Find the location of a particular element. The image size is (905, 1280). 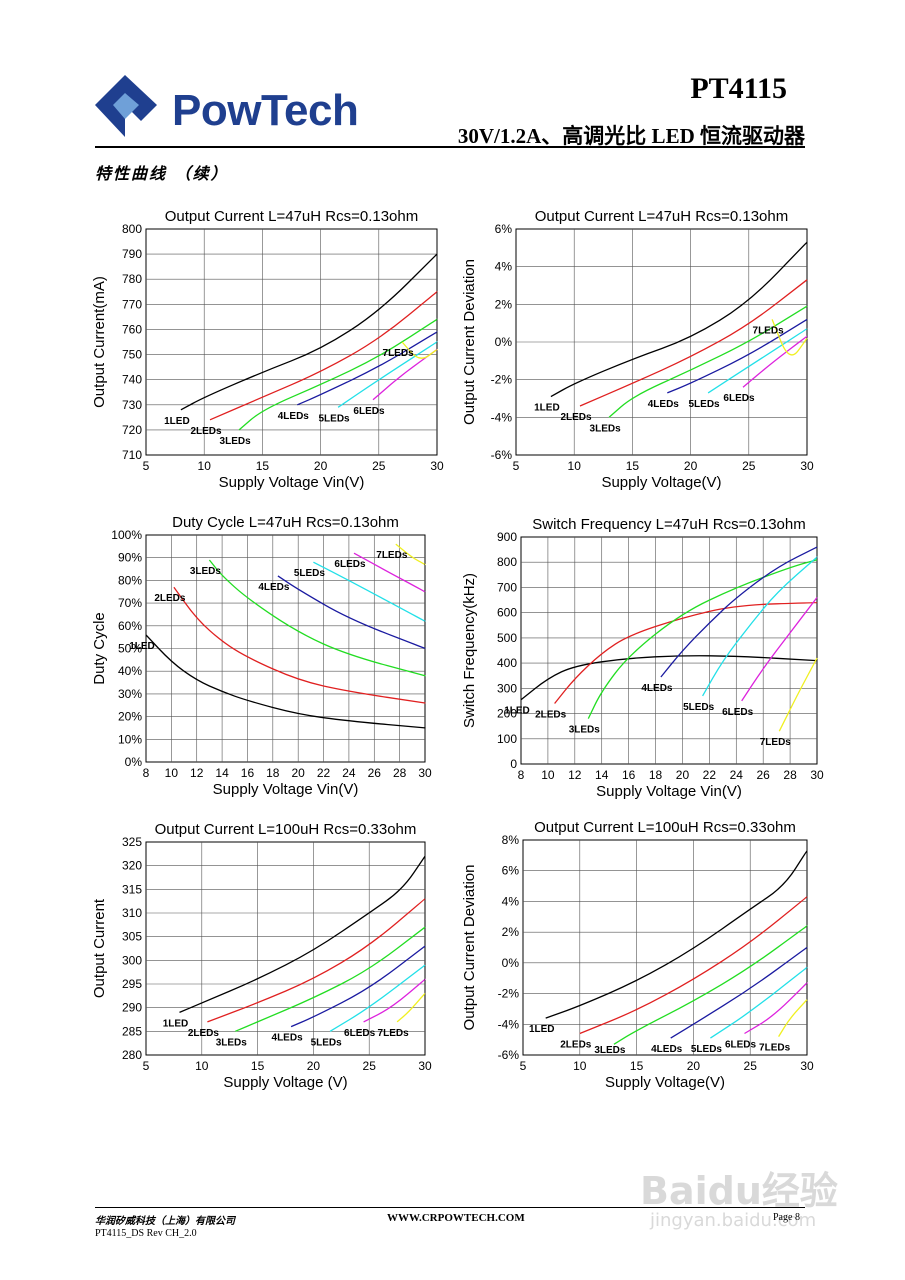

y-tick-label: -6% is located at coordinates (509, 1055).